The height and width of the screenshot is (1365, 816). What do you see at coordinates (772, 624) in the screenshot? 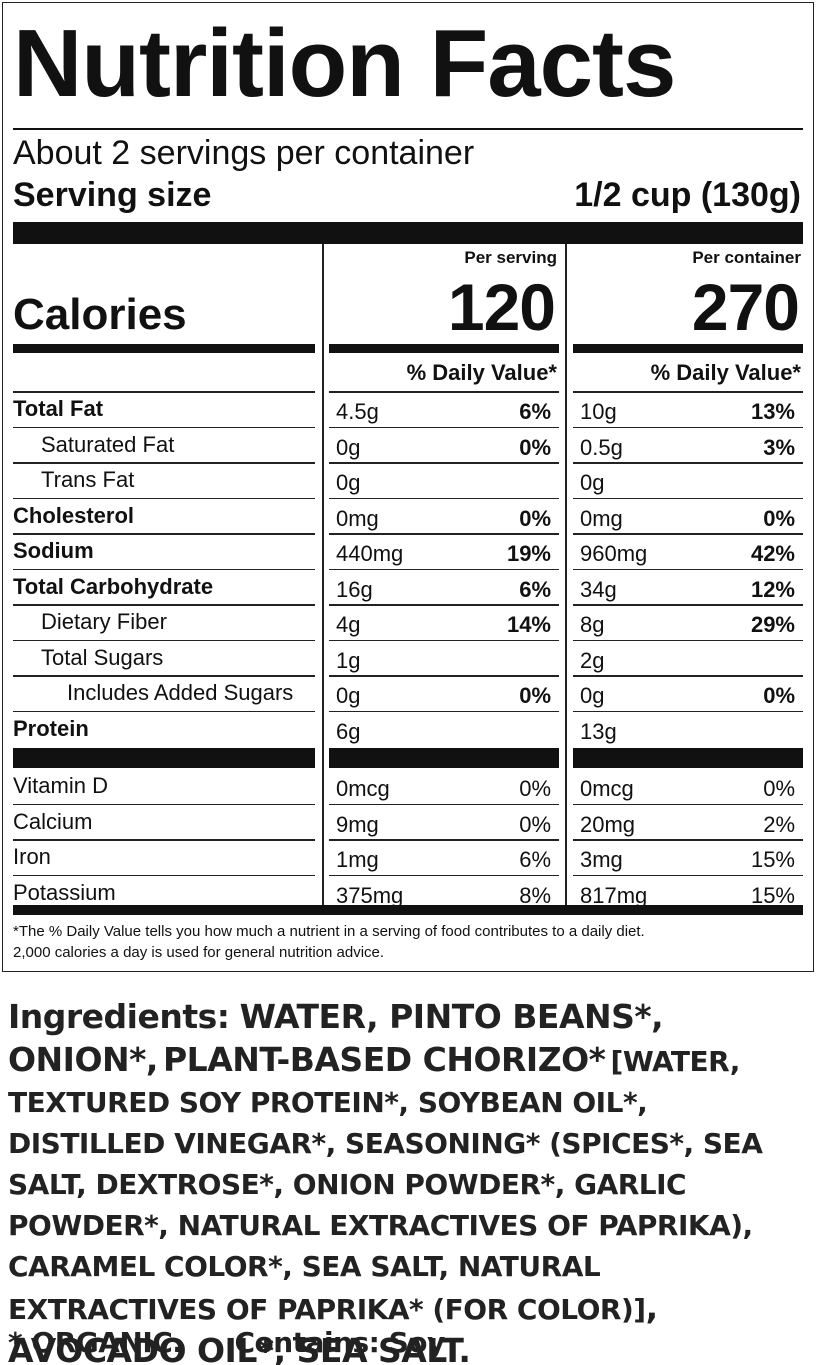
I see `container-percent: 29%` at bounding box center [772, 624].